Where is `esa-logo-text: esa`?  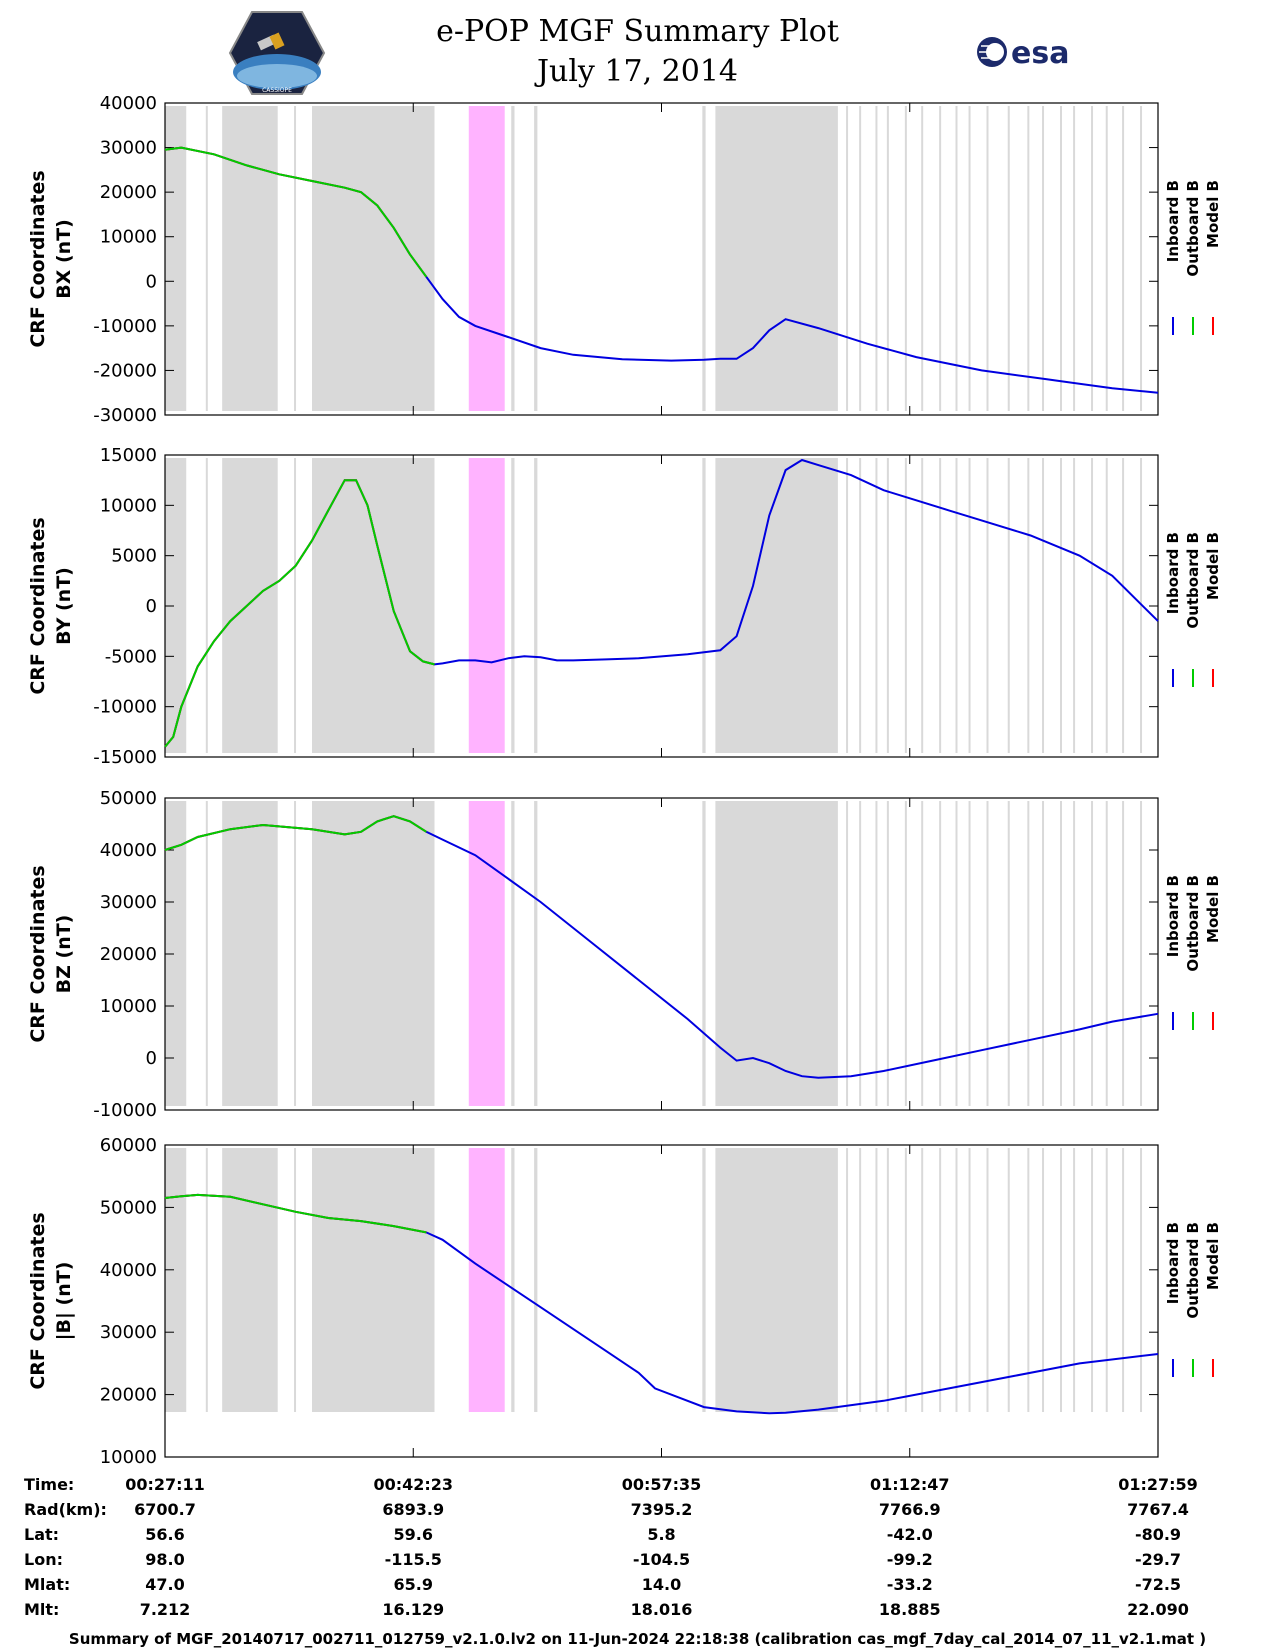
esa-logo-text: esa is located at coordinates (1040, 53).